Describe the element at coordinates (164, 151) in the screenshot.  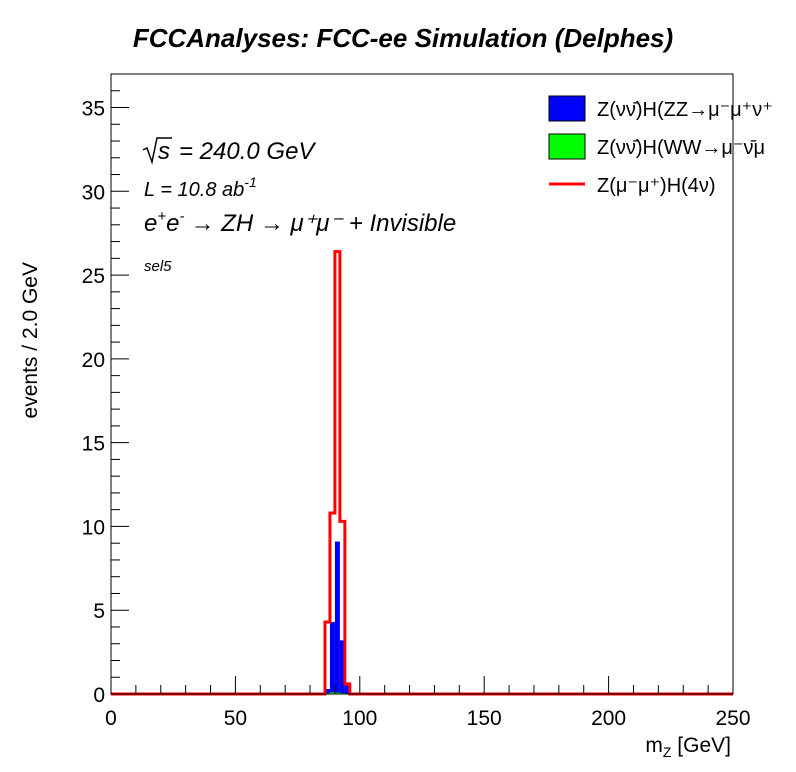
I see `sqrt-s-symbol: s` at that location.